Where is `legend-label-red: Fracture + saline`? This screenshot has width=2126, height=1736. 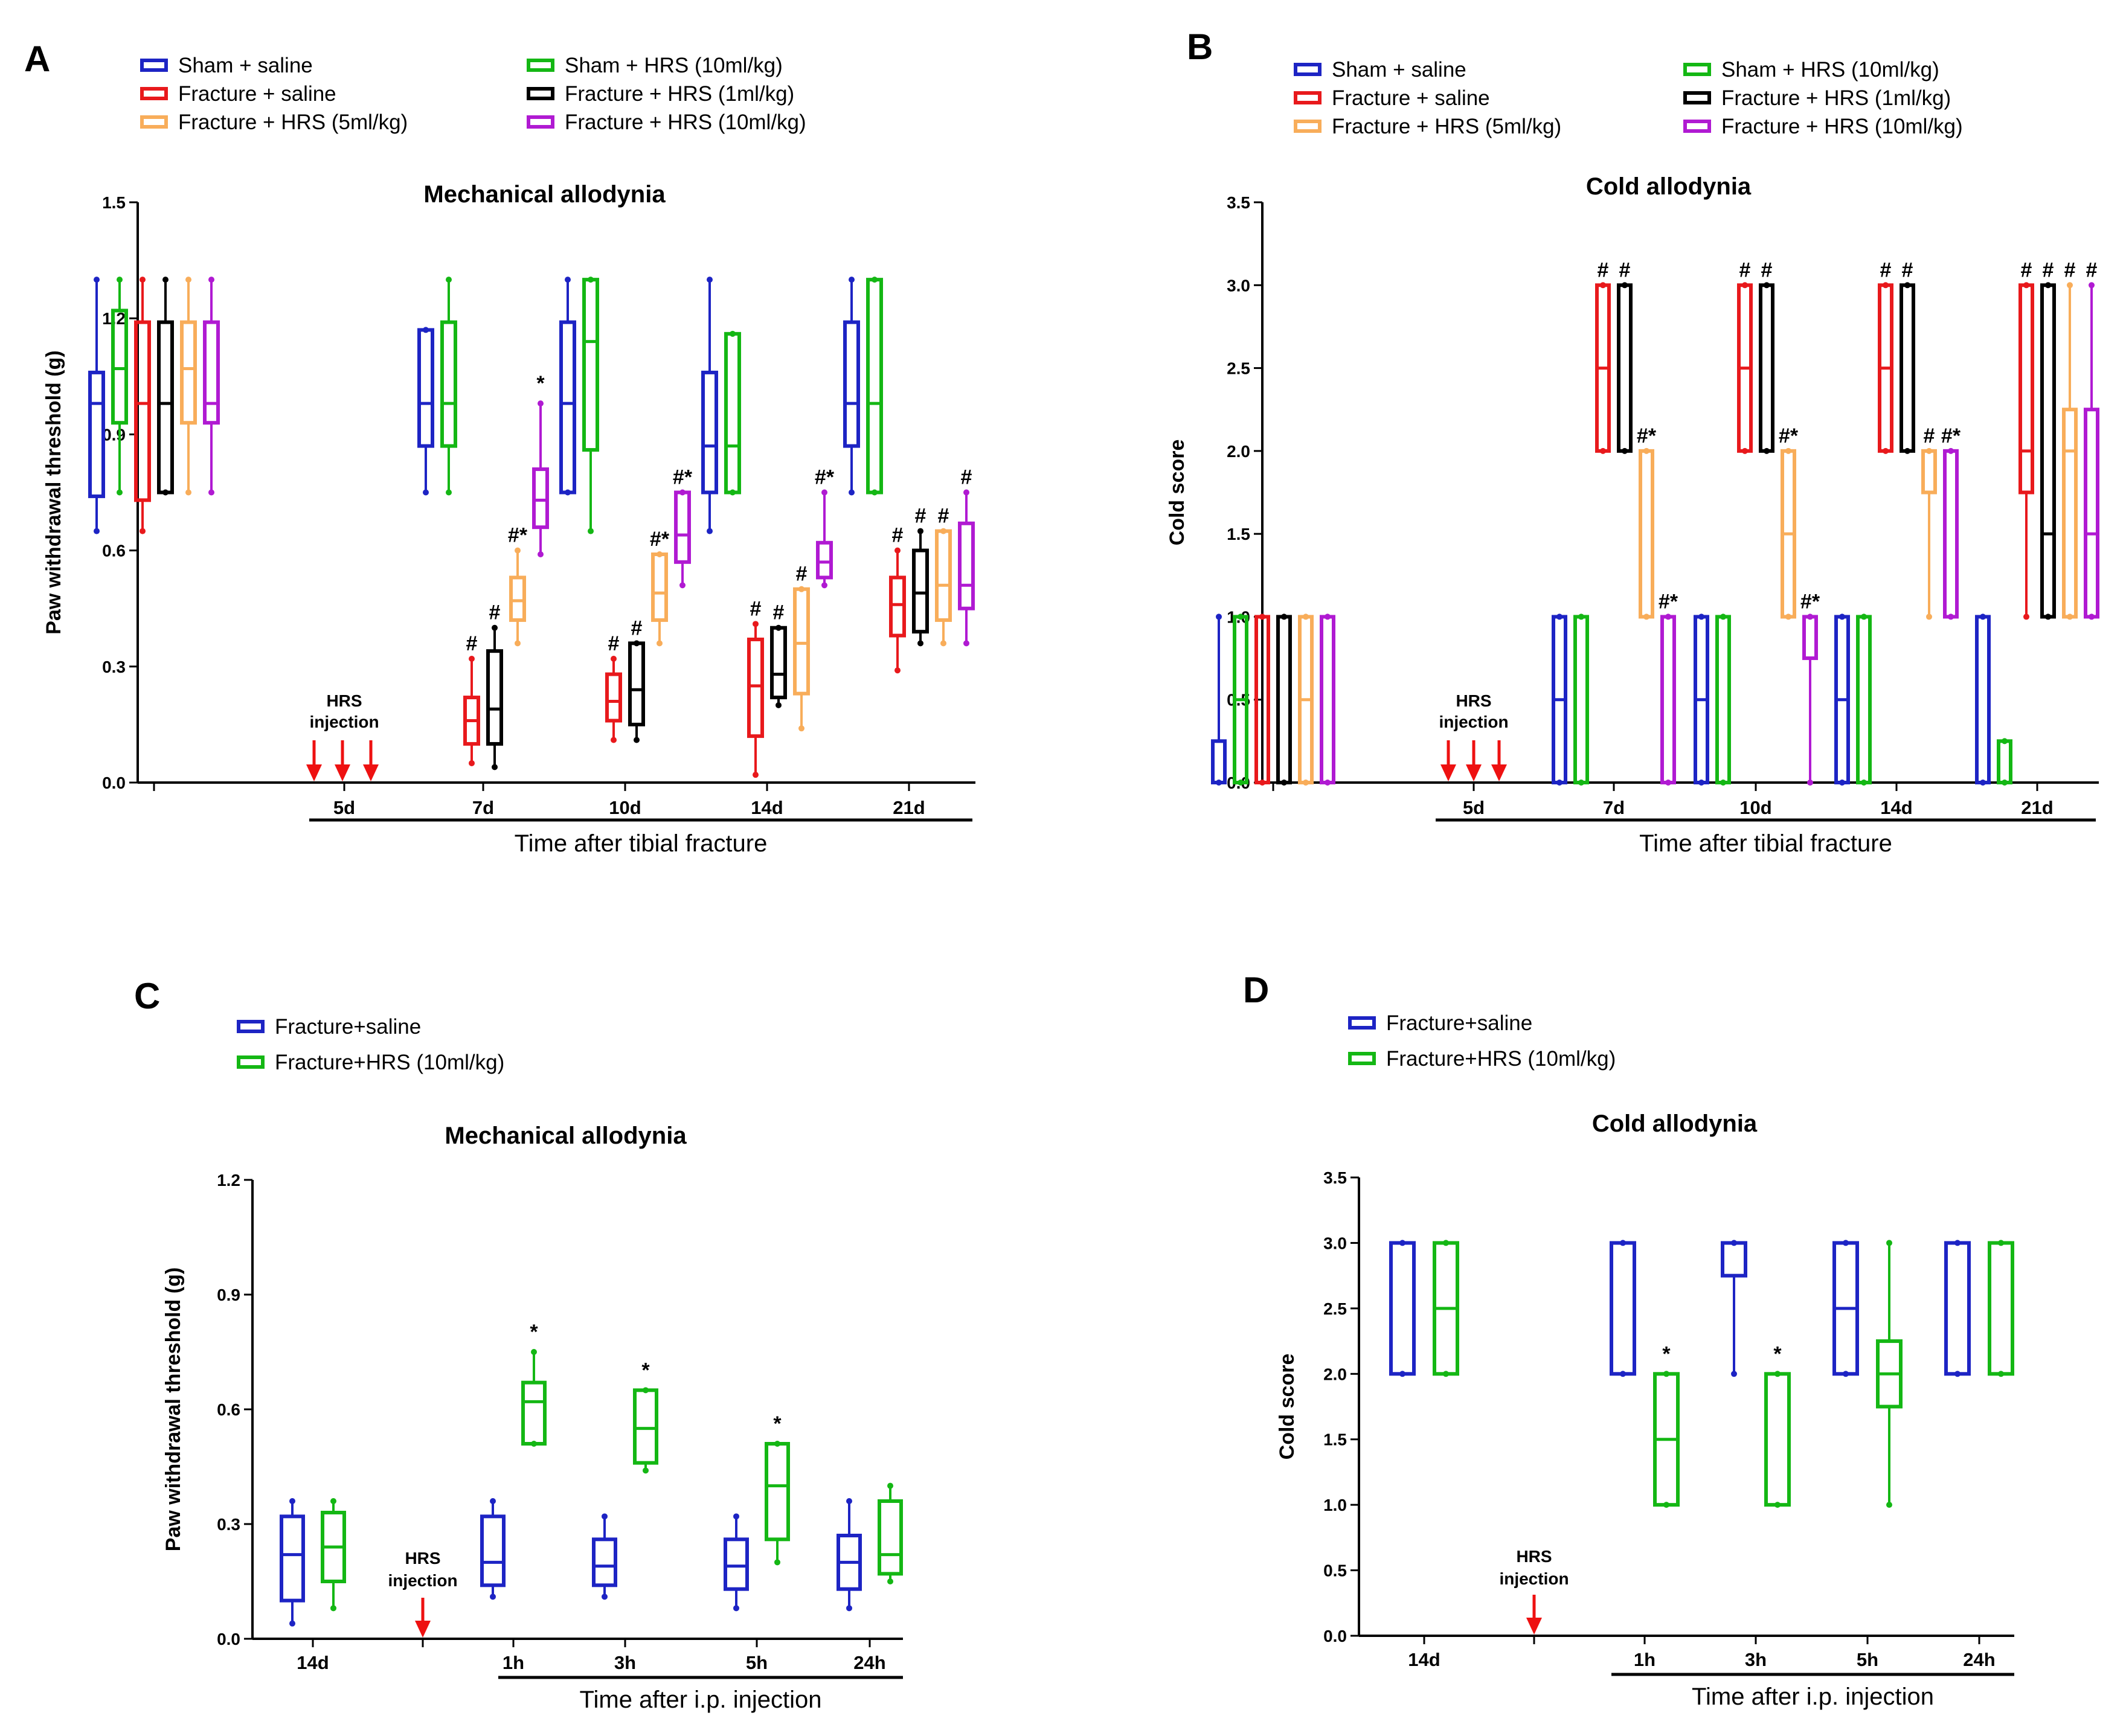
legend-label-red: Fracture + saline is located at coordinates (1411, 98).